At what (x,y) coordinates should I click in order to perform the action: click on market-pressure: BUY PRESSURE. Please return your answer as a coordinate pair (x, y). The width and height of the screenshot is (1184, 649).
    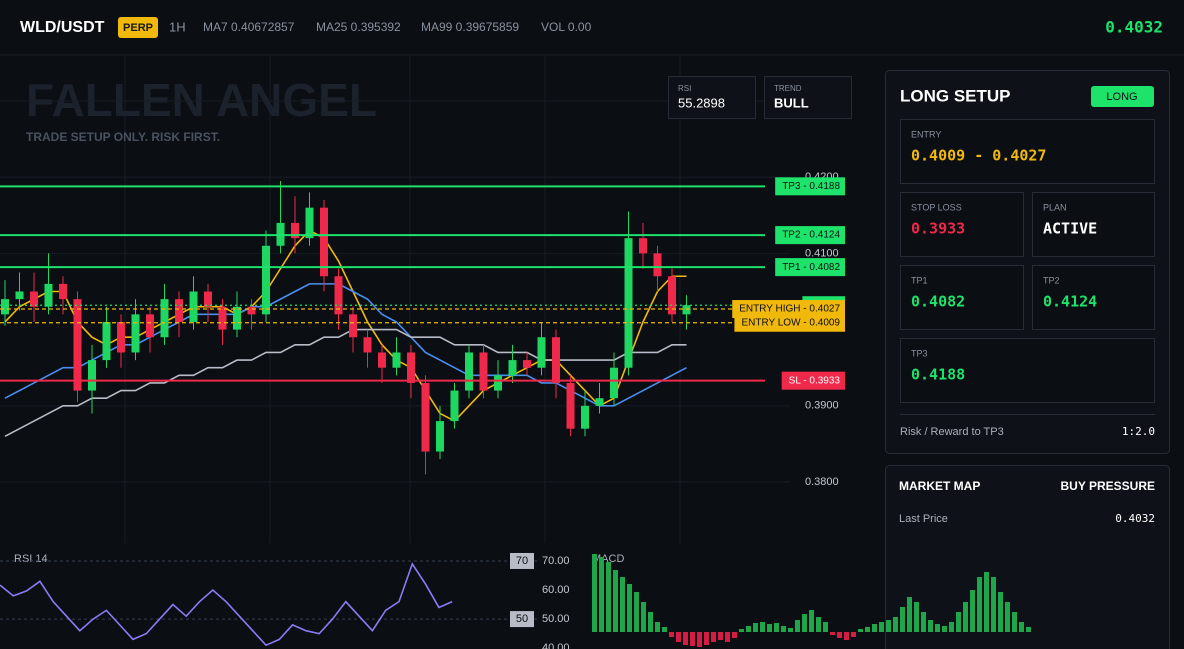
    Looking at the image, I should click on (1108, 486).